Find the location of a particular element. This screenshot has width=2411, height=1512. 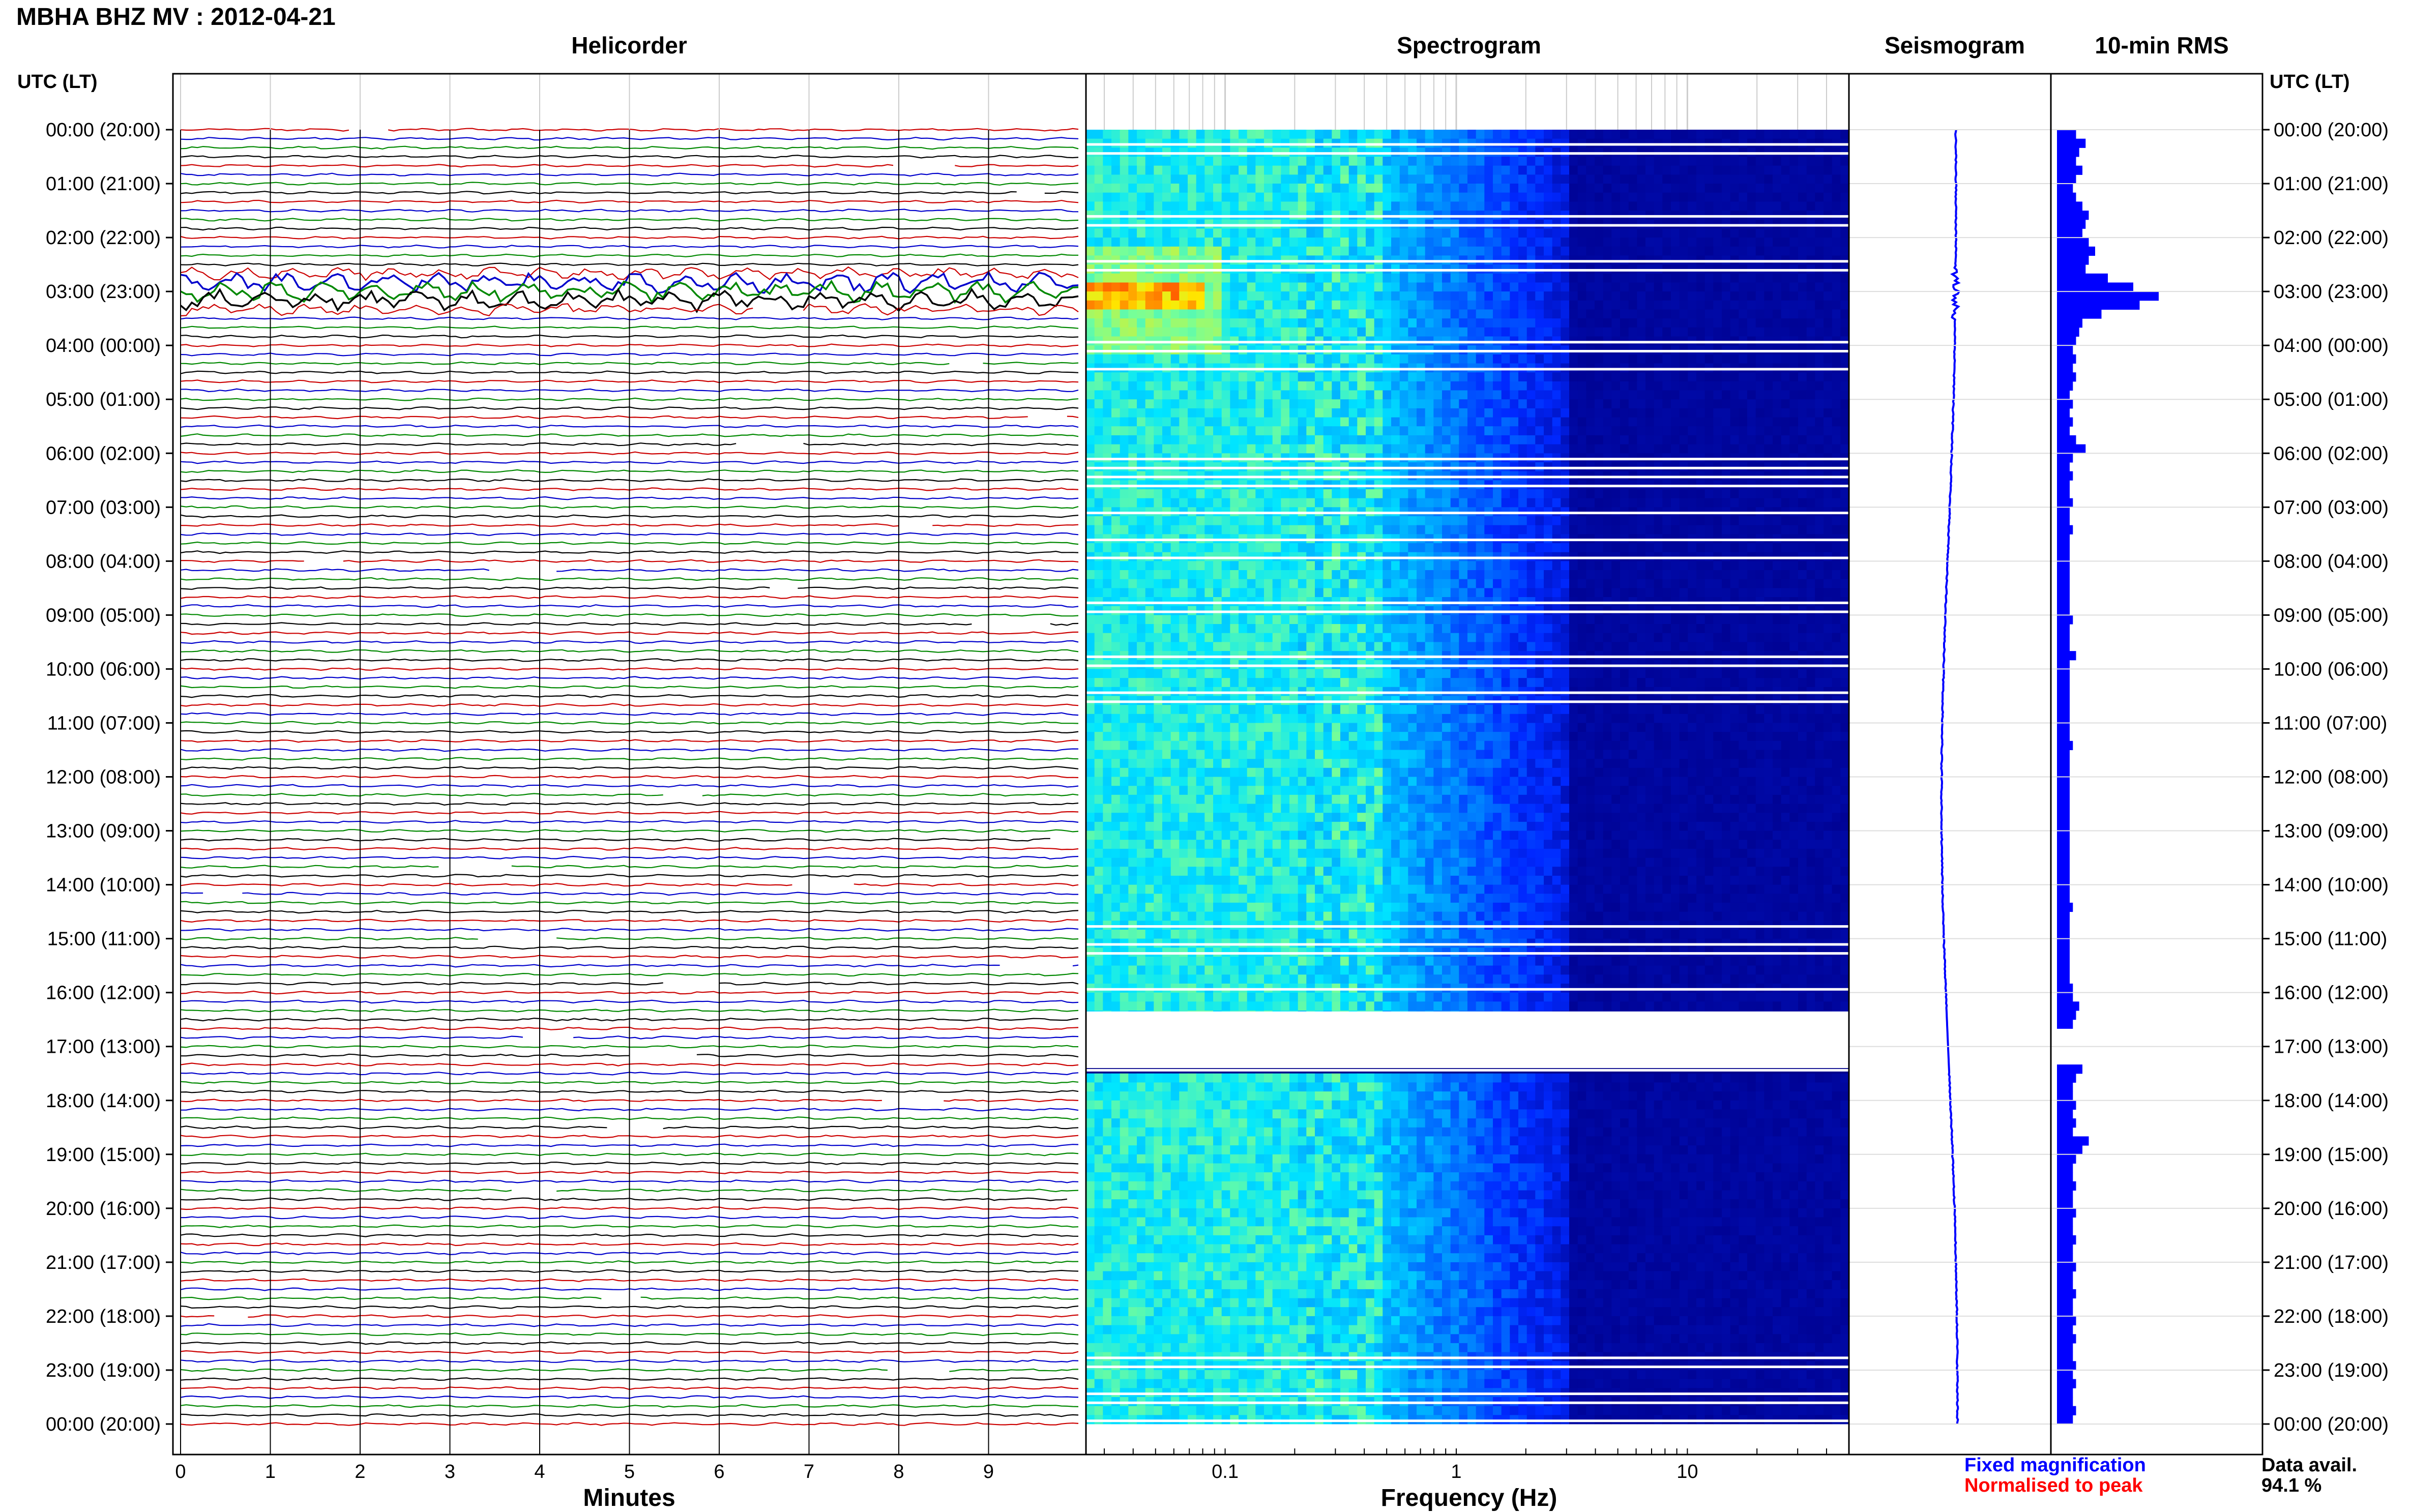

time-label-right: 17:00 (13:00) is located at coordinates (2331, 1047).